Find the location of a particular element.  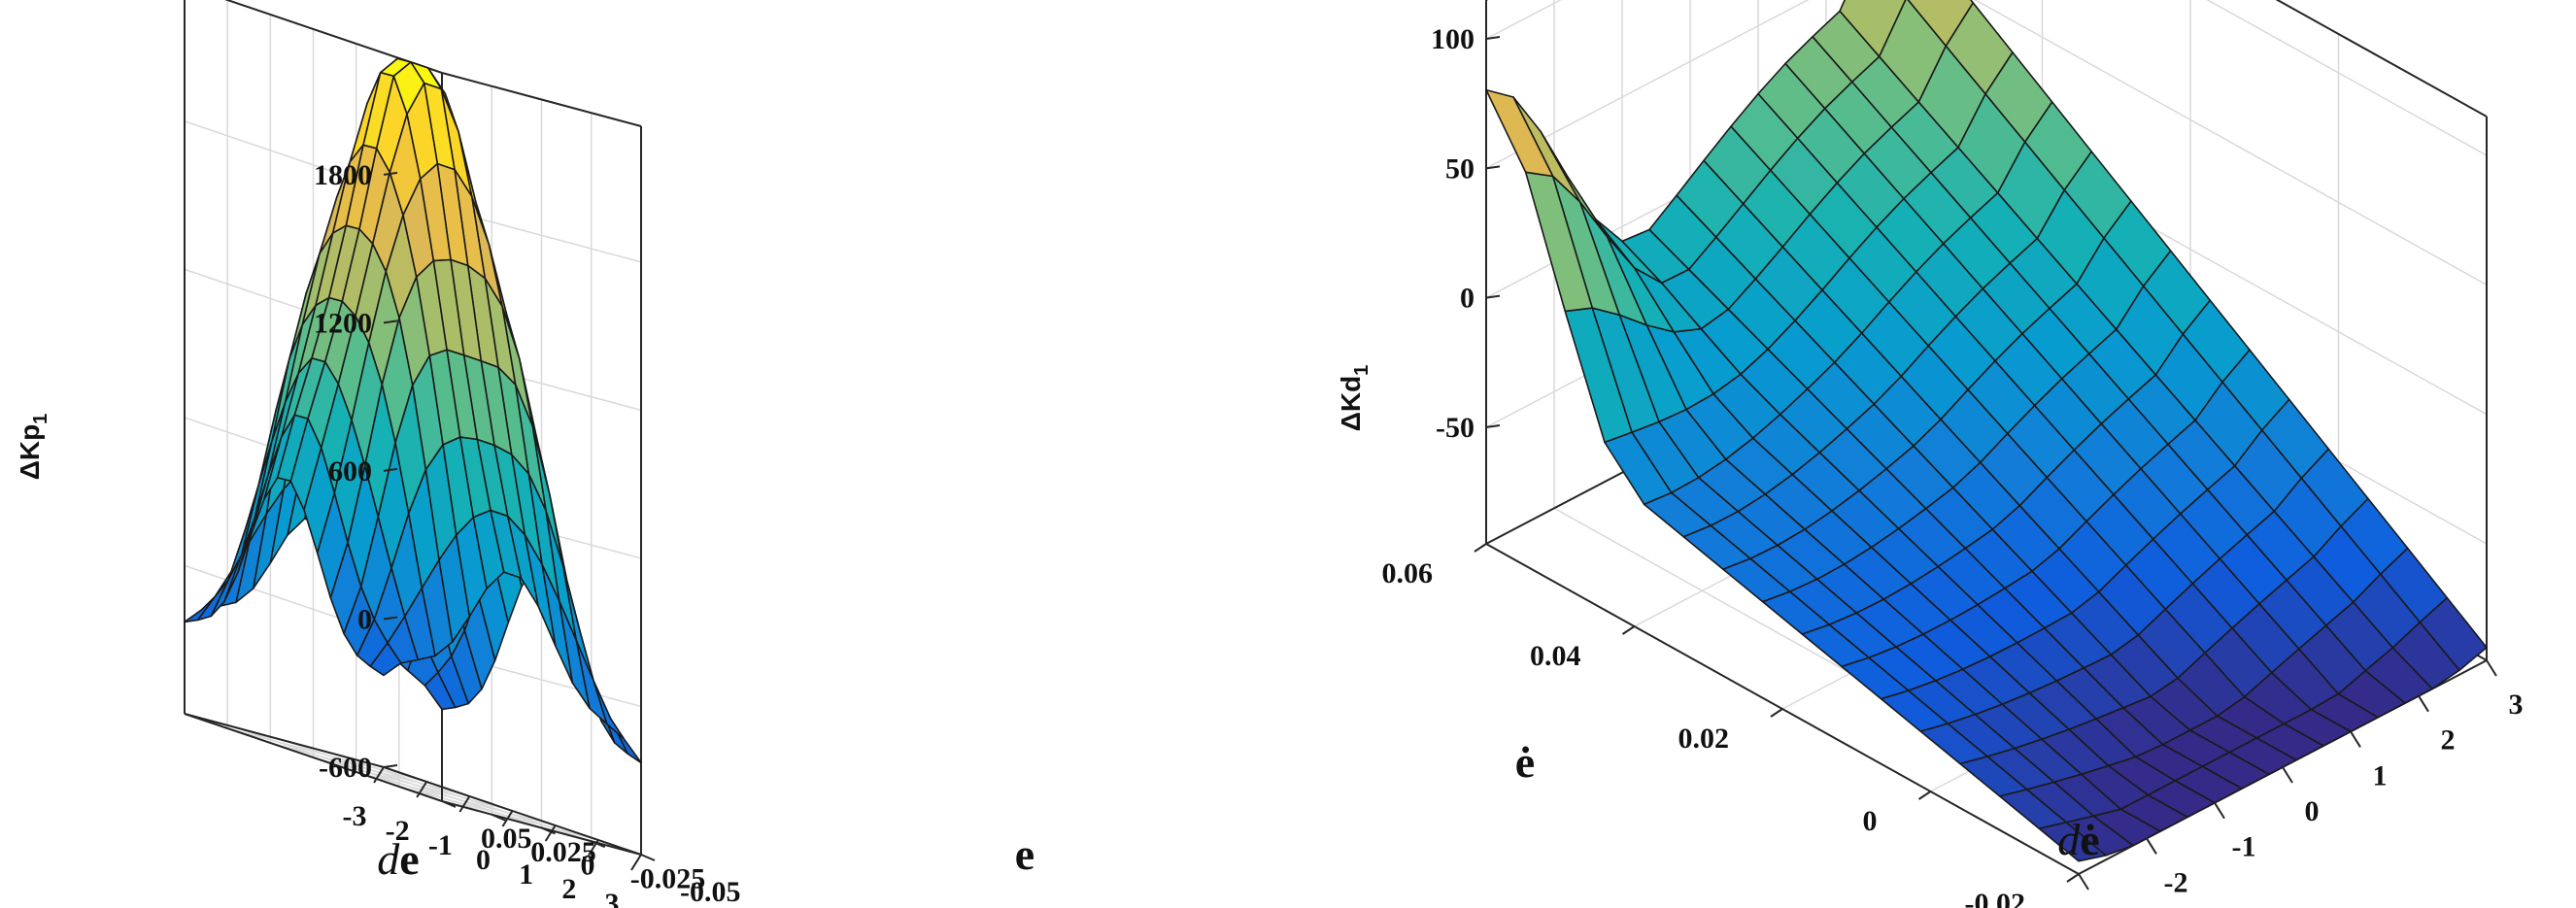

x-axis-label: de is located at coordinates (398, 859).